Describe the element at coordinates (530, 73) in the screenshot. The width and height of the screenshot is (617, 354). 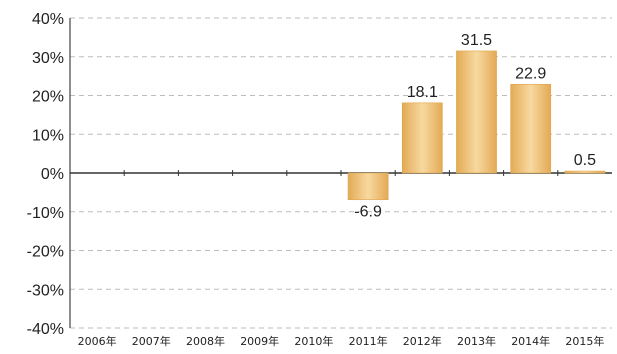
I see `data-label: 22.9` at that location.